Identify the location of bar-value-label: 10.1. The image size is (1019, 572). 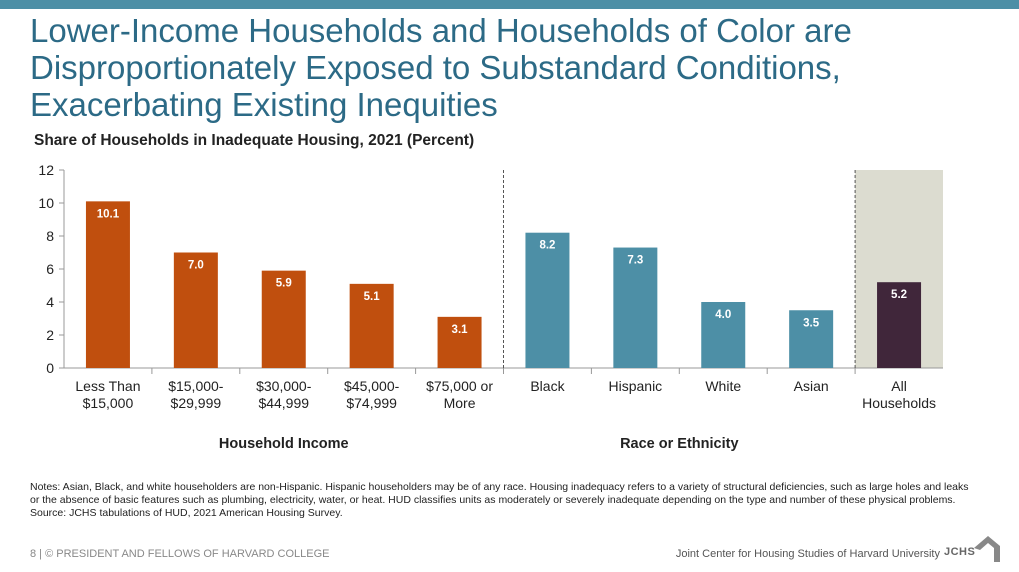
(108, 214).